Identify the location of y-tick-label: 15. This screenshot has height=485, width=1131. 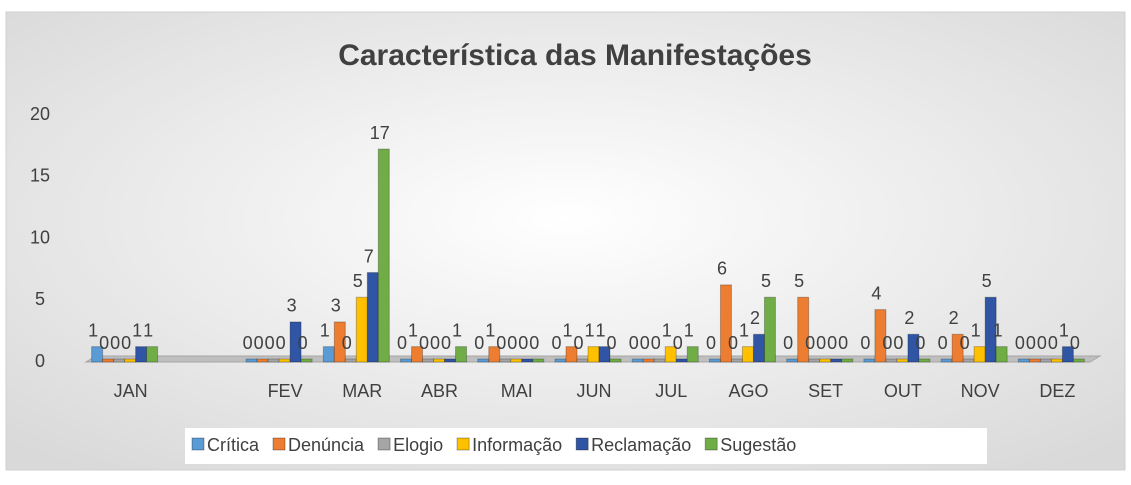
(40, 176).